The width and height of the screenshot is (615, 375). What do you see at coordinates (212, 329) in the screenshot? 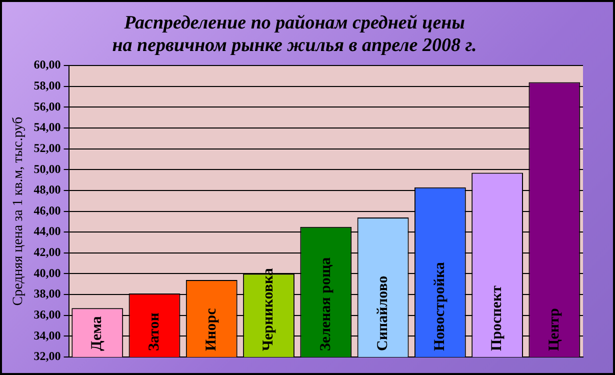
I see `x-tick-label: Инорс` at bounding box center [212, 329].